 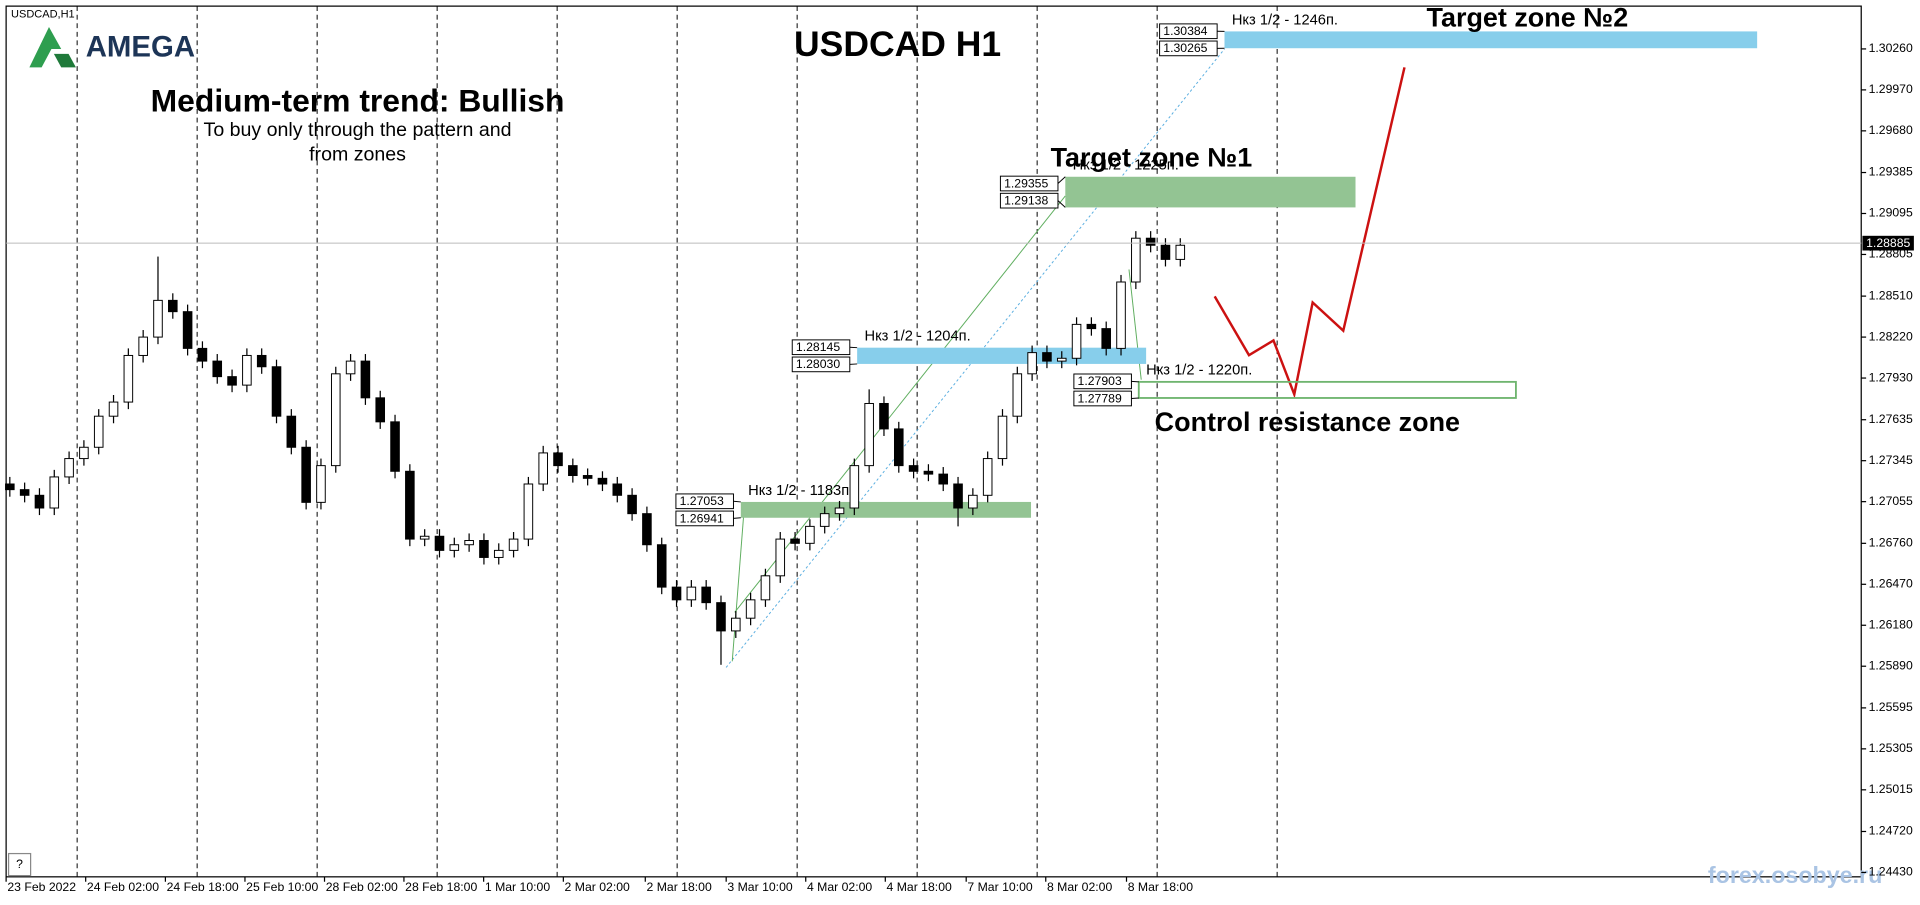 What do you see at coordinates (759, 887) in the screenshot?
I see `x-tick-label: 3 Mar 10:00` at bounding box center [759, 887].